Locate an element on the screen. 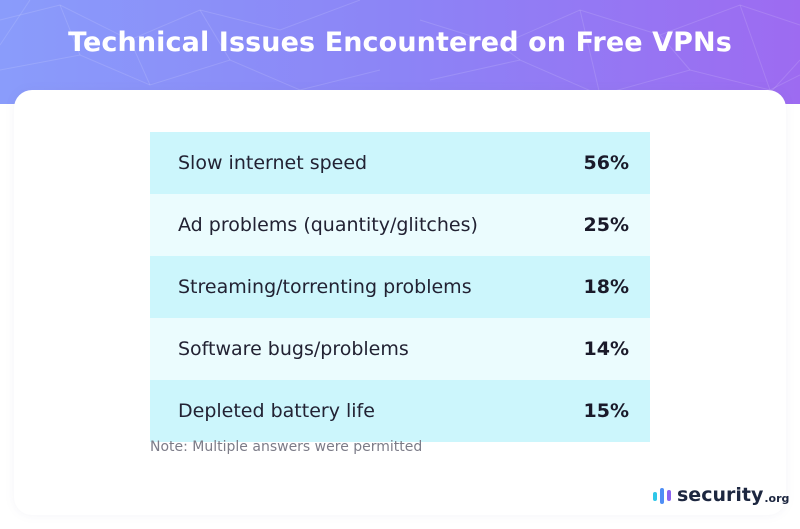  footnote: Note: Multiple answers were permitted is located at coordinates (286, 447).